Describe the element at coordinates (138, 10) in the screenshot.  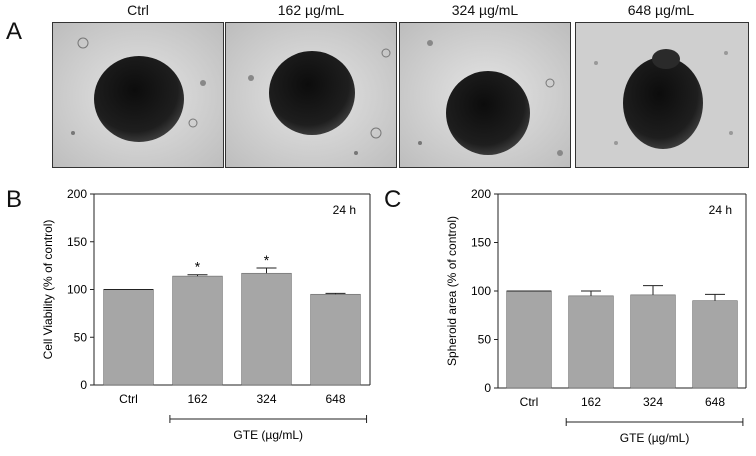
I see `image-label-ctrl: Ctrl` at that location.